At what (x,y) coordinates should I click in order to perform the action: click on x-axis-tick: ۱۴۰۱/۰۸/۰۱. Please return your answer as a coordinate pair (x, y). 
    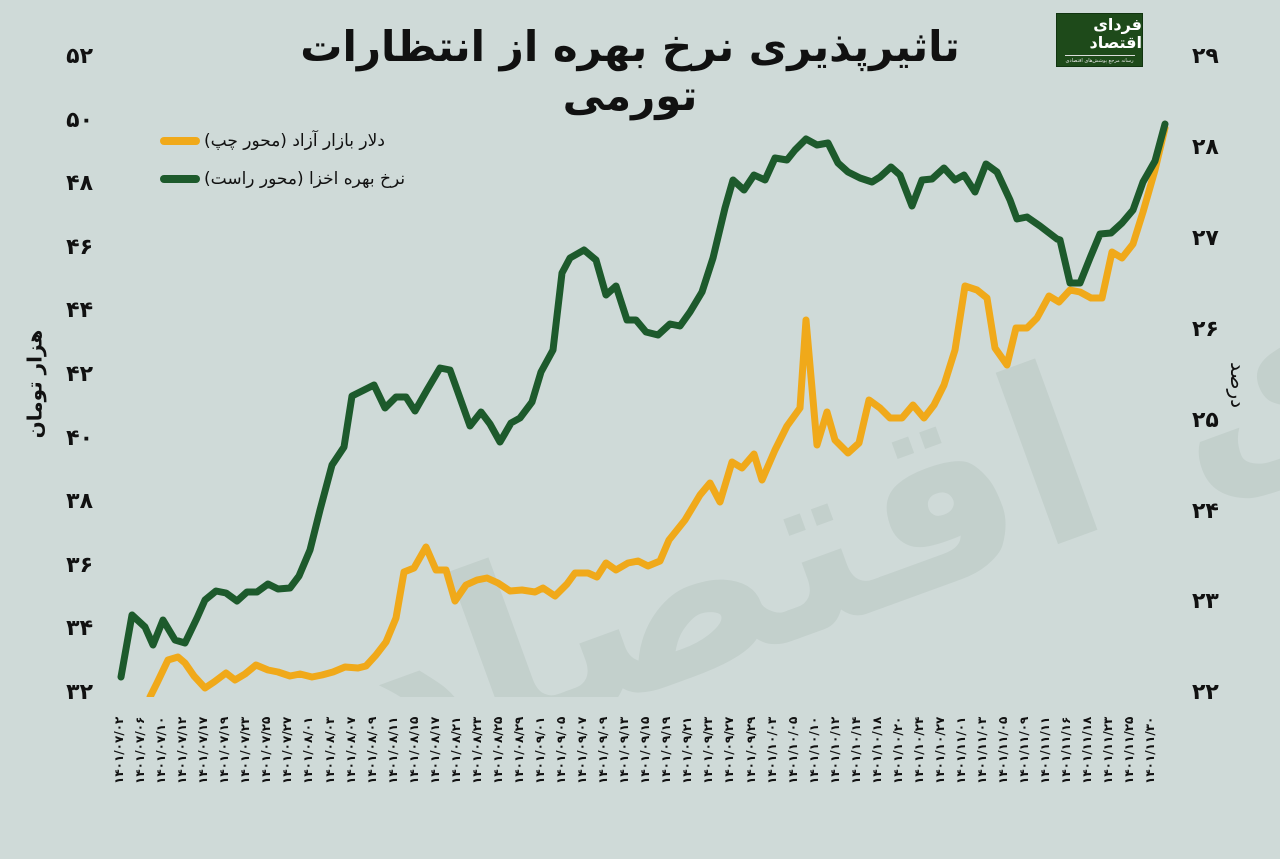
    Looking at the image, I should click on (308, 750).